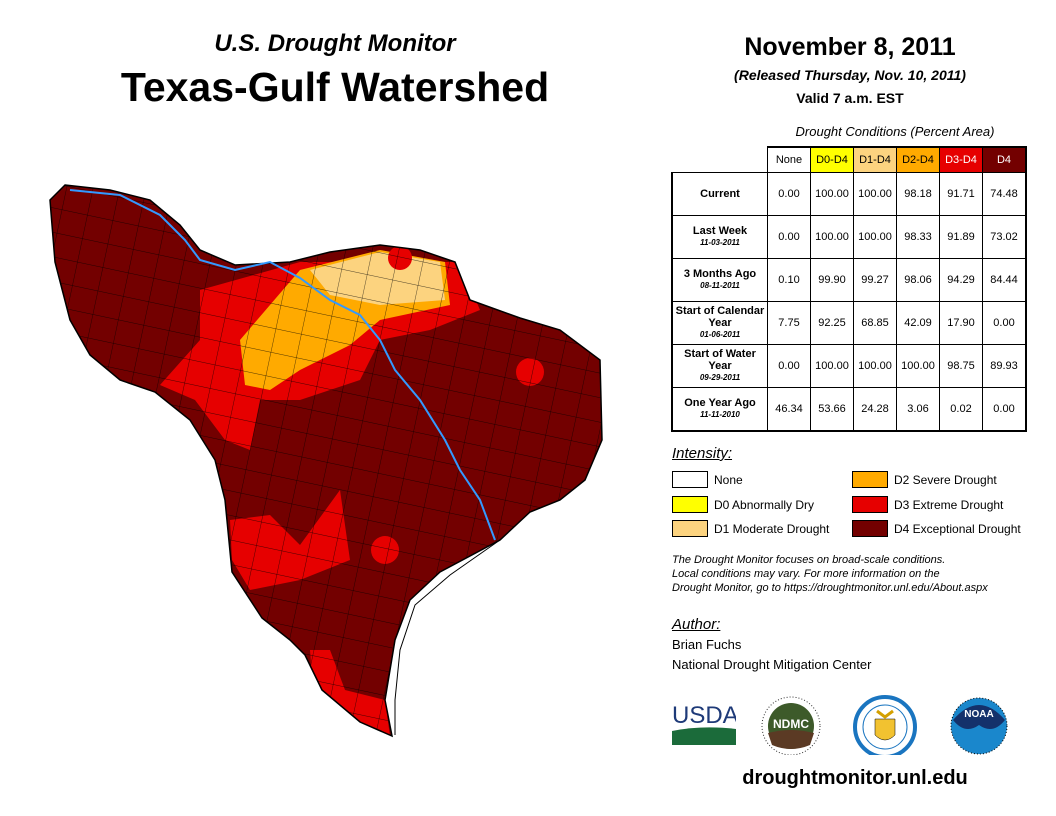  I want to click on row-label: Start of Calendar Year 01-06-2011, so click(719, 323).